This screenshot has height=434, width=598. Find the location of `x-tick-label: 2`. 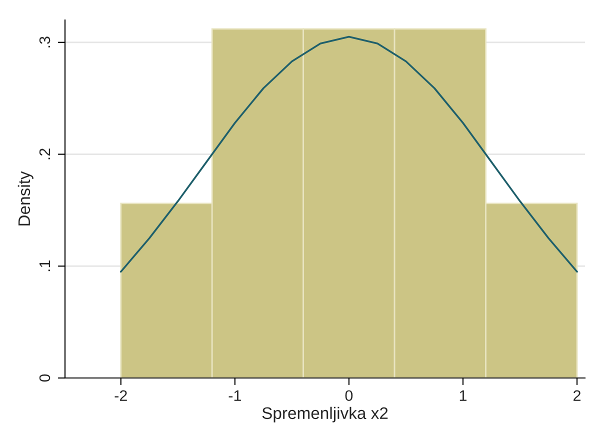

x-tick-label: 2 is located at coordinates (577, 395).